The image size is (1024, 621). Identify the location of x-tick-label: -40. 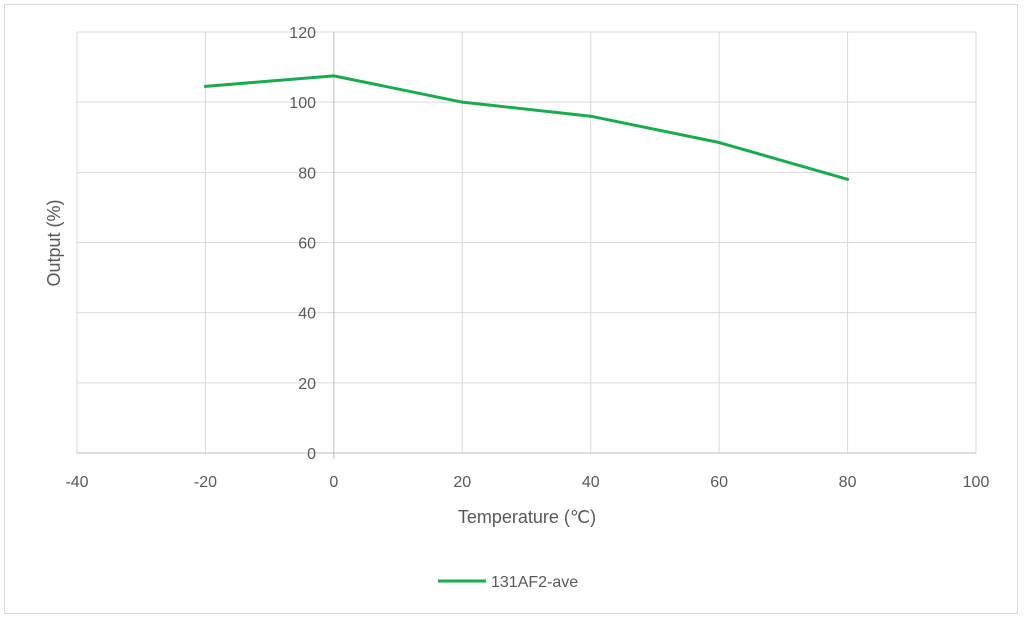
(76, 482).